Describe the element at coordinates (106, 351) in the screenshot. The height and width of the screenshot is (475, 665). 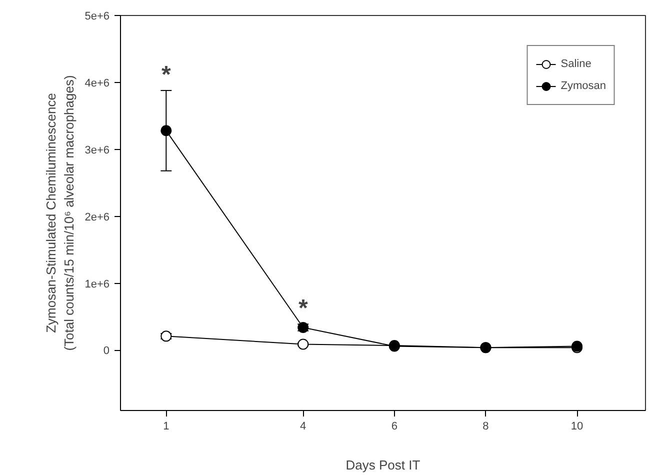
I see `y-tick-label: 0` at that location.